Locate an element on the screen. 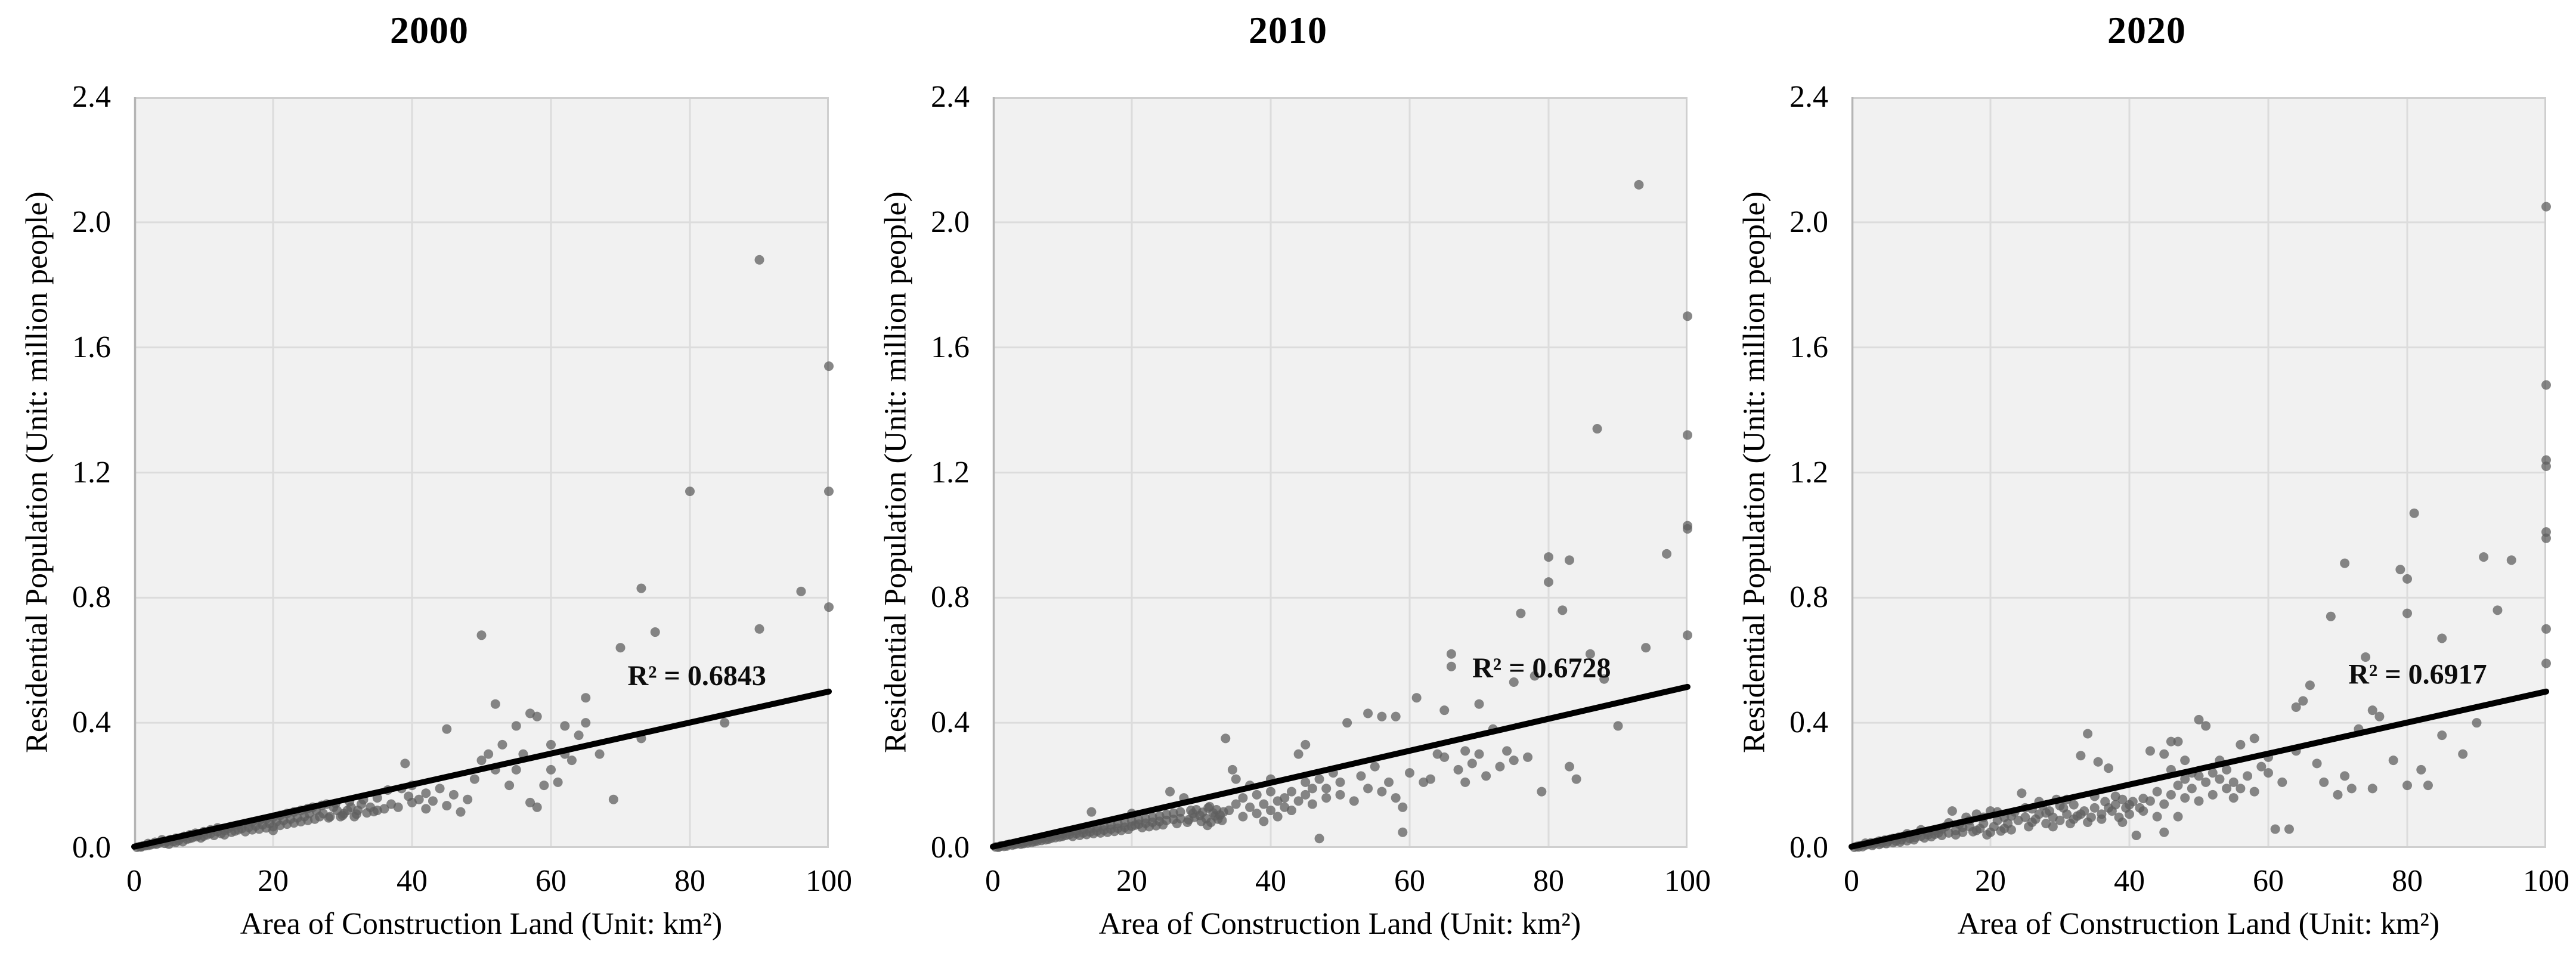 This screenshot has width=2576, height=963. x-axis-title: Area of Construction Land (Unit: km²) is located at coordinates (481, 924).